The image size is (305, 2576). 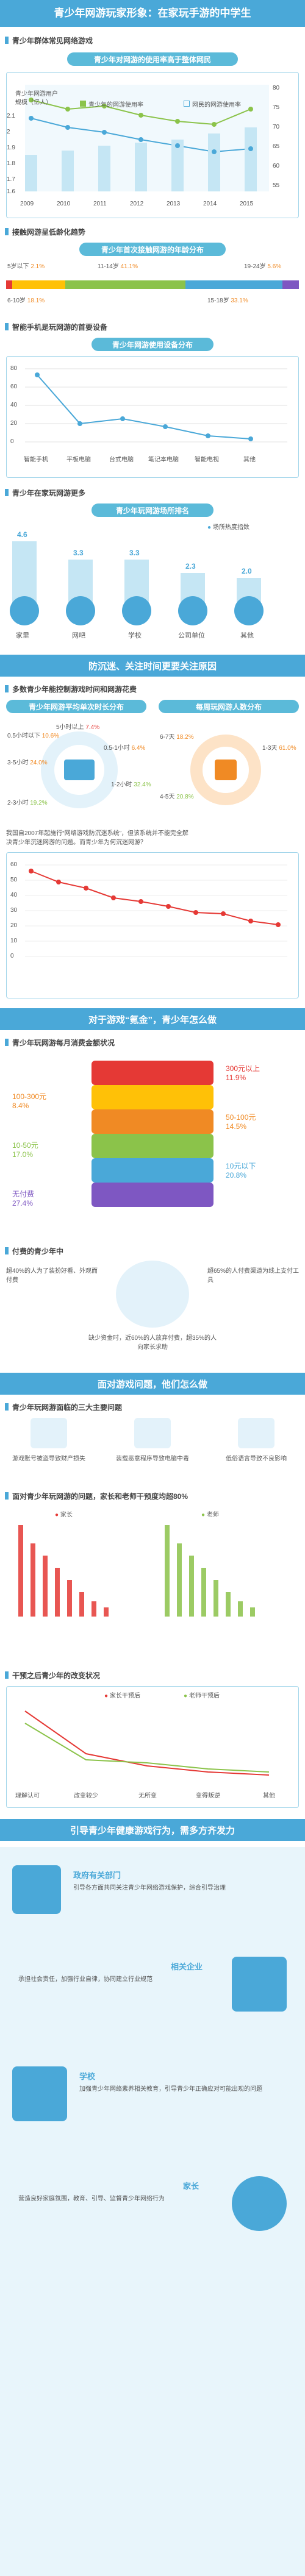 I want to click on age-label-4: 19-24岁 5.6%, so click(x=263, y=266).